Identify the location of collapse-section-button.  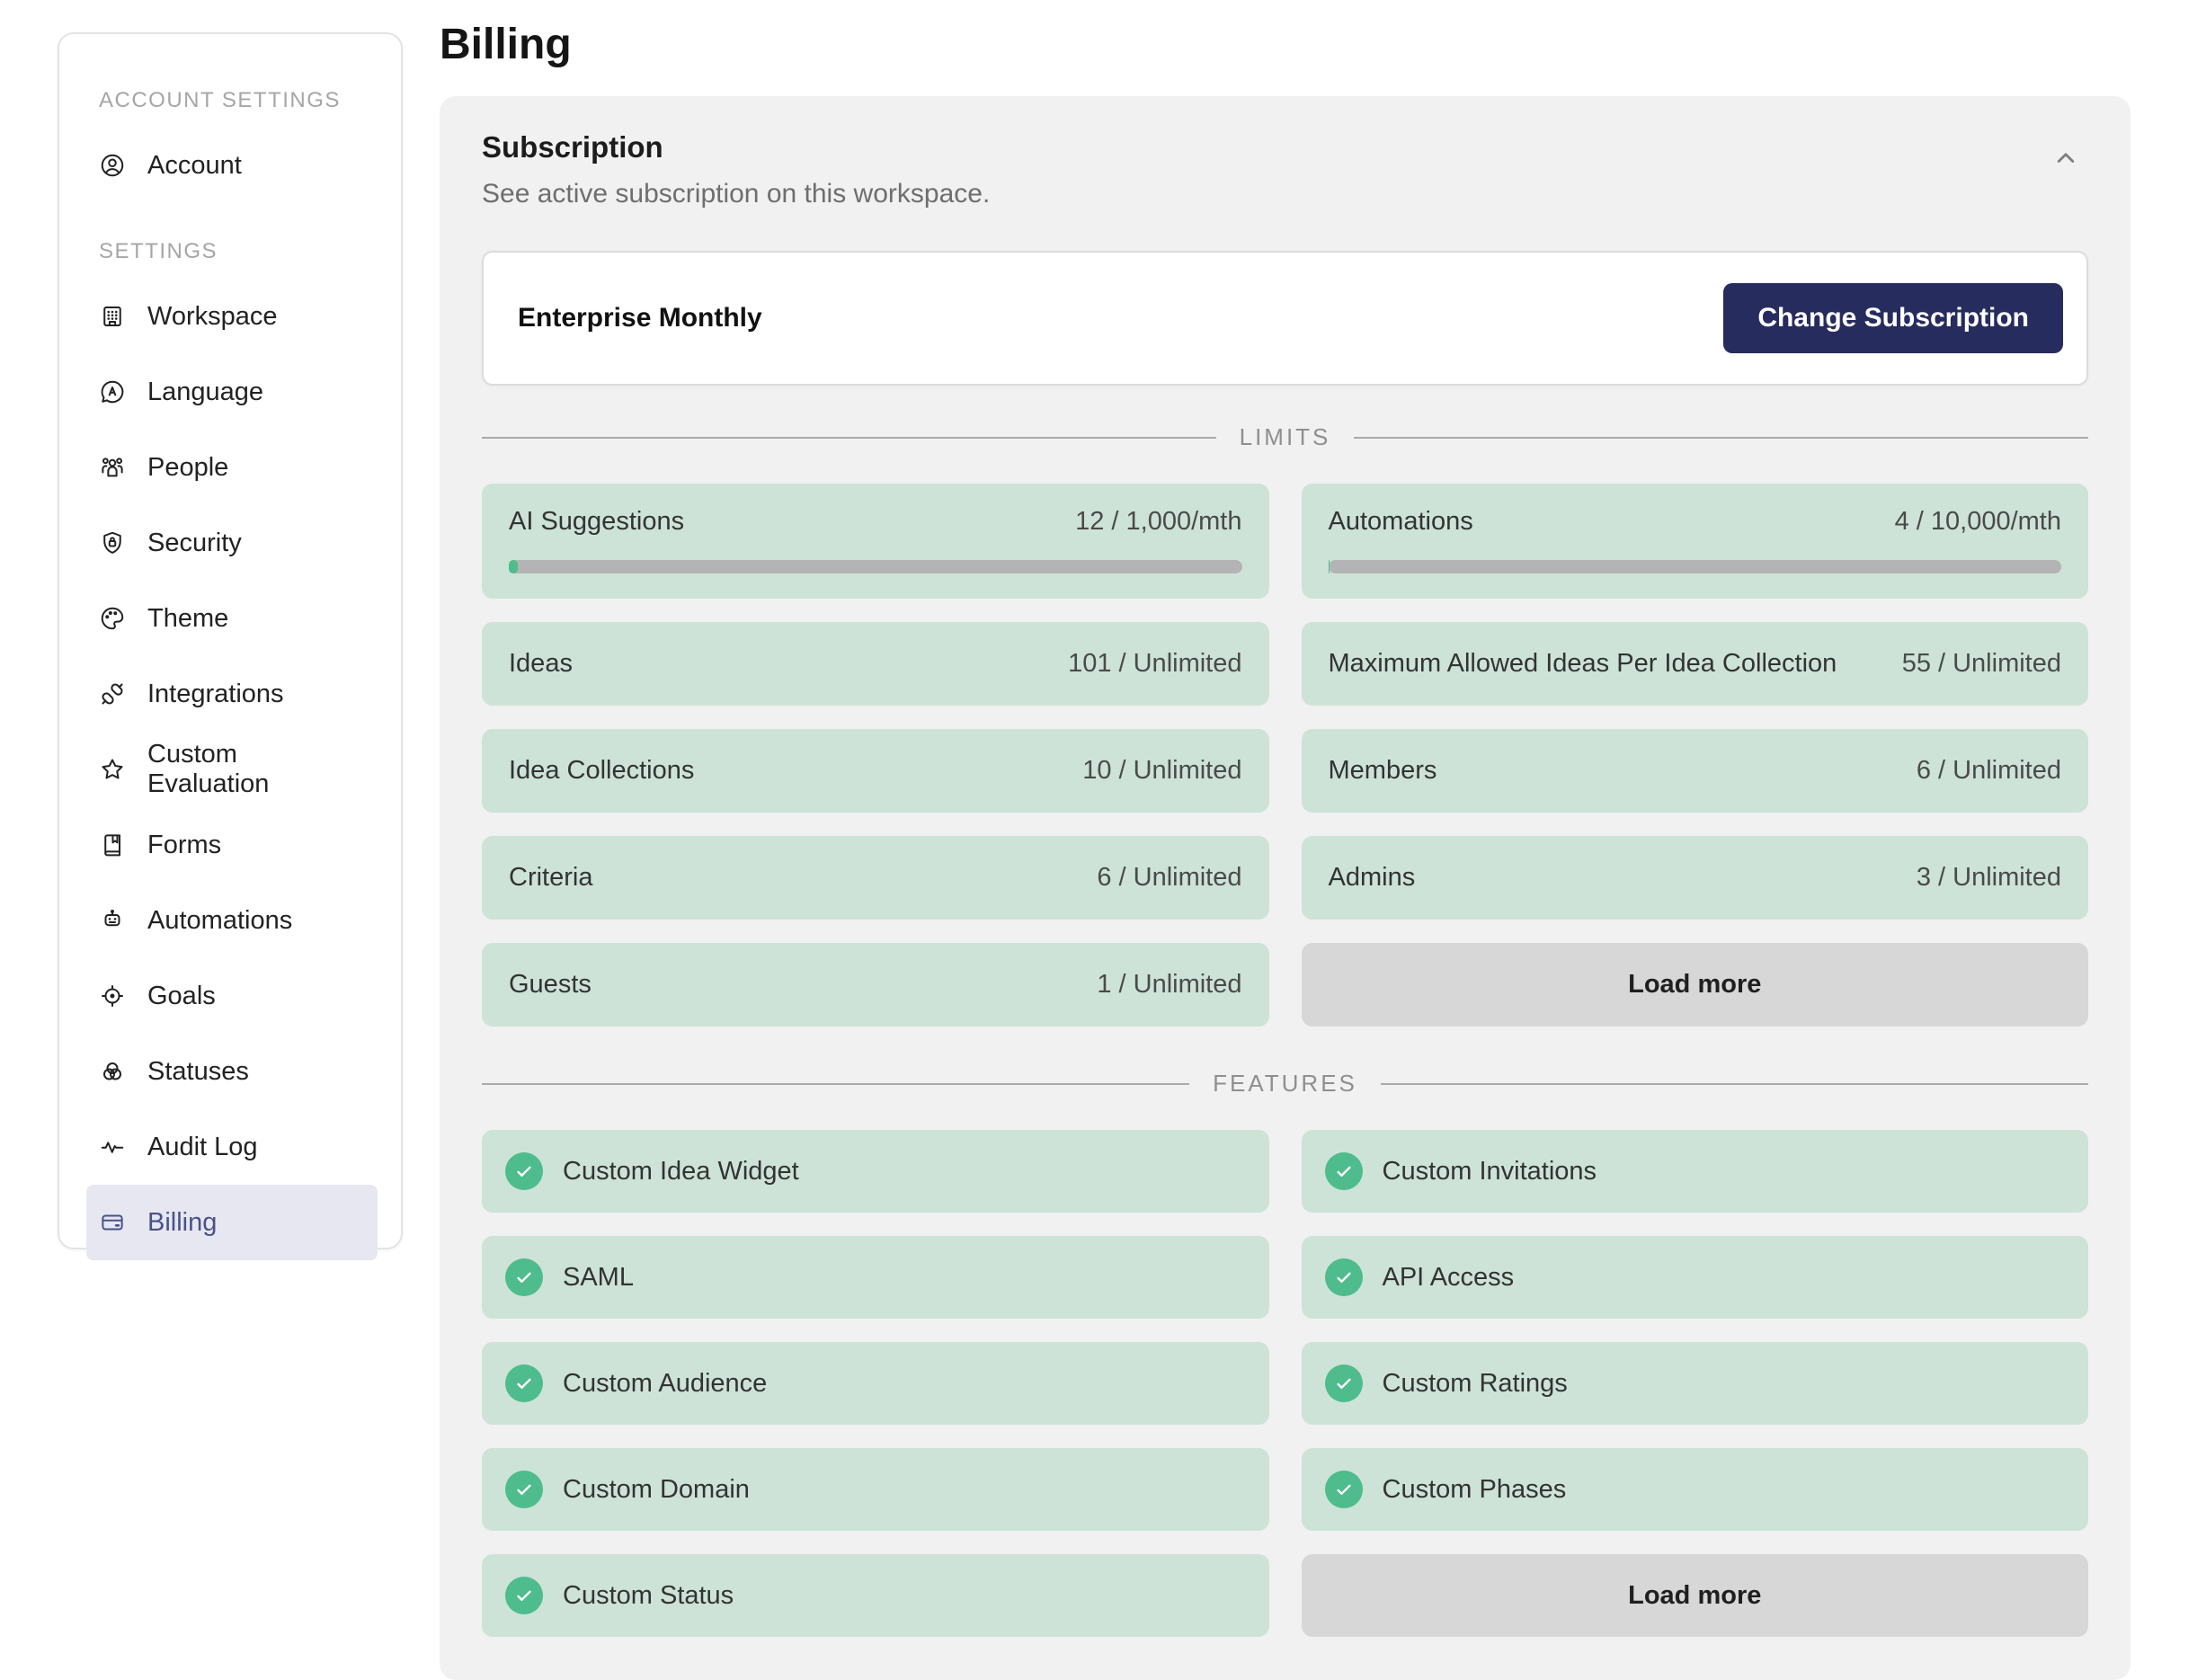
(2065, 159).